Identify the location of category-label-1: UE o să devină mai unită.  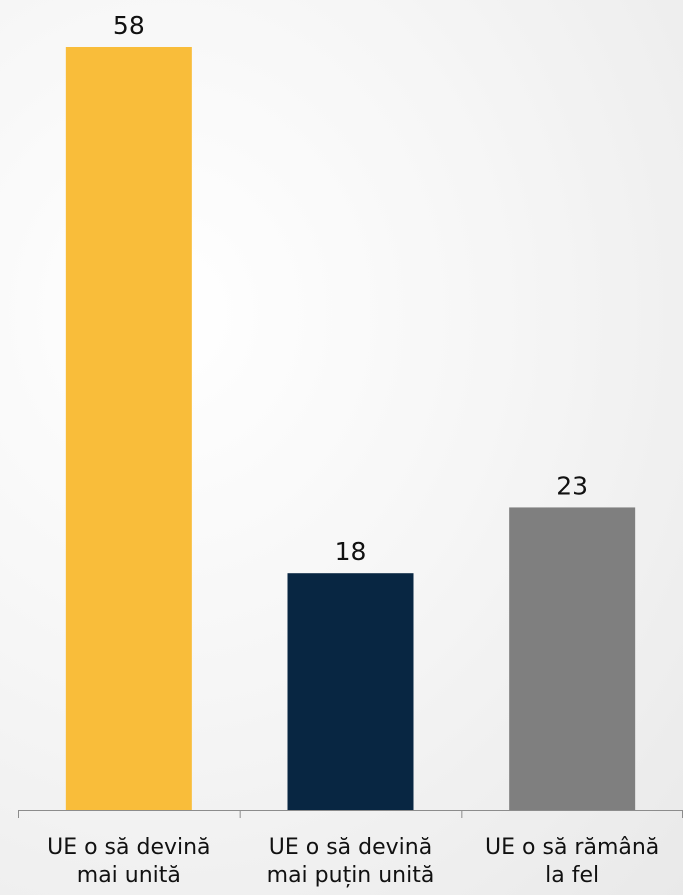
(128, 861).